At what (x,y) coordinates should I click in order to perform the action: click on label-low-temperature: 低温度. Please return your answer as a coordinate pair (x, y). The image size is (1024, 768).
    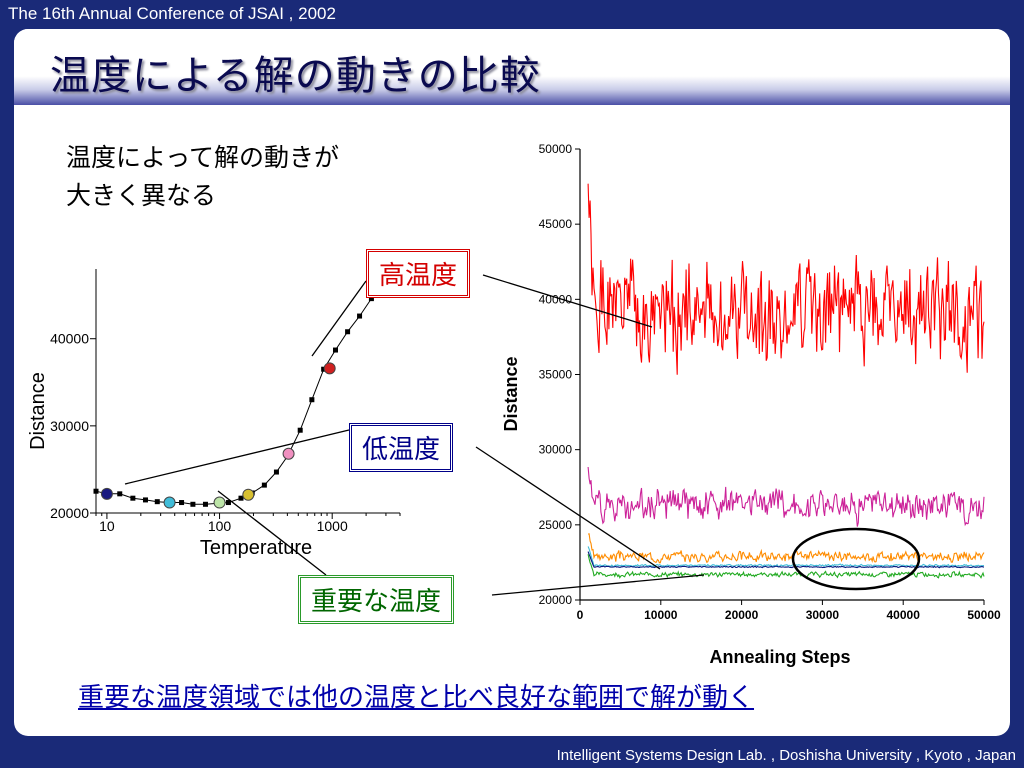
    Looking at the image, I should click on (401, 447).